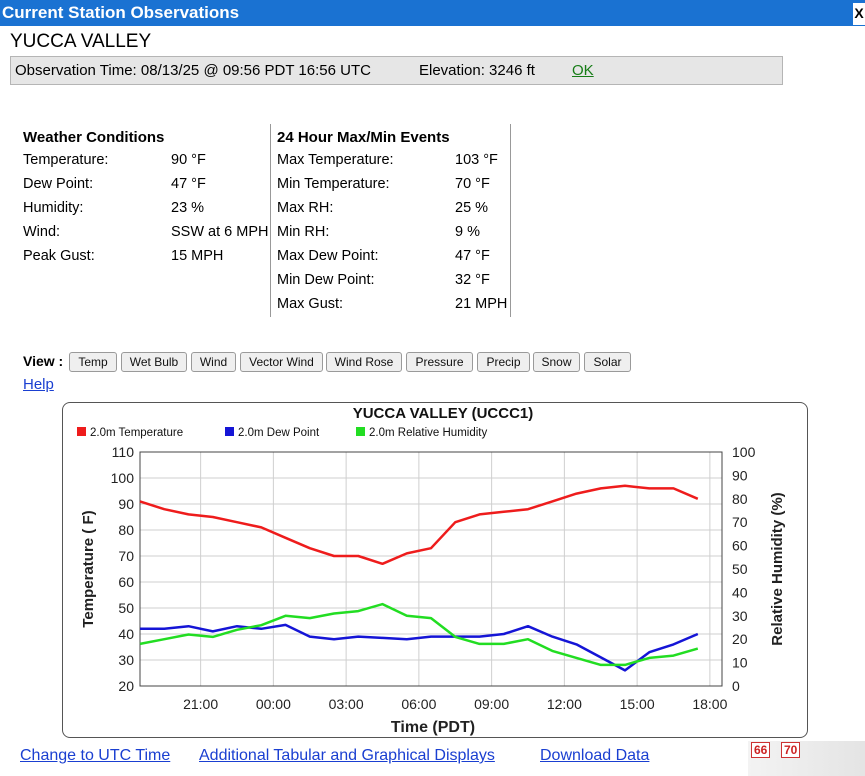  Describe the element at coordinates (126, 582) in the screenshot. I see `y-tick-label: 60` at that location.